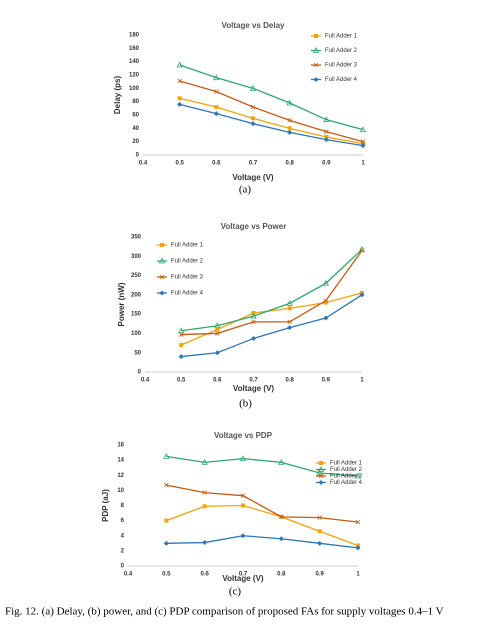  Describe the element at coordinates (235, 592) in the screenshot. I see `panel-label: (c)` at that location.